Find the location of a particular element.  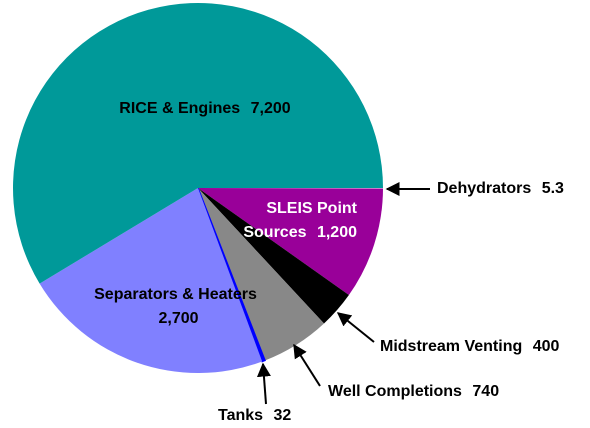

category-name: Well Completions is located at coordinates (395, 391).